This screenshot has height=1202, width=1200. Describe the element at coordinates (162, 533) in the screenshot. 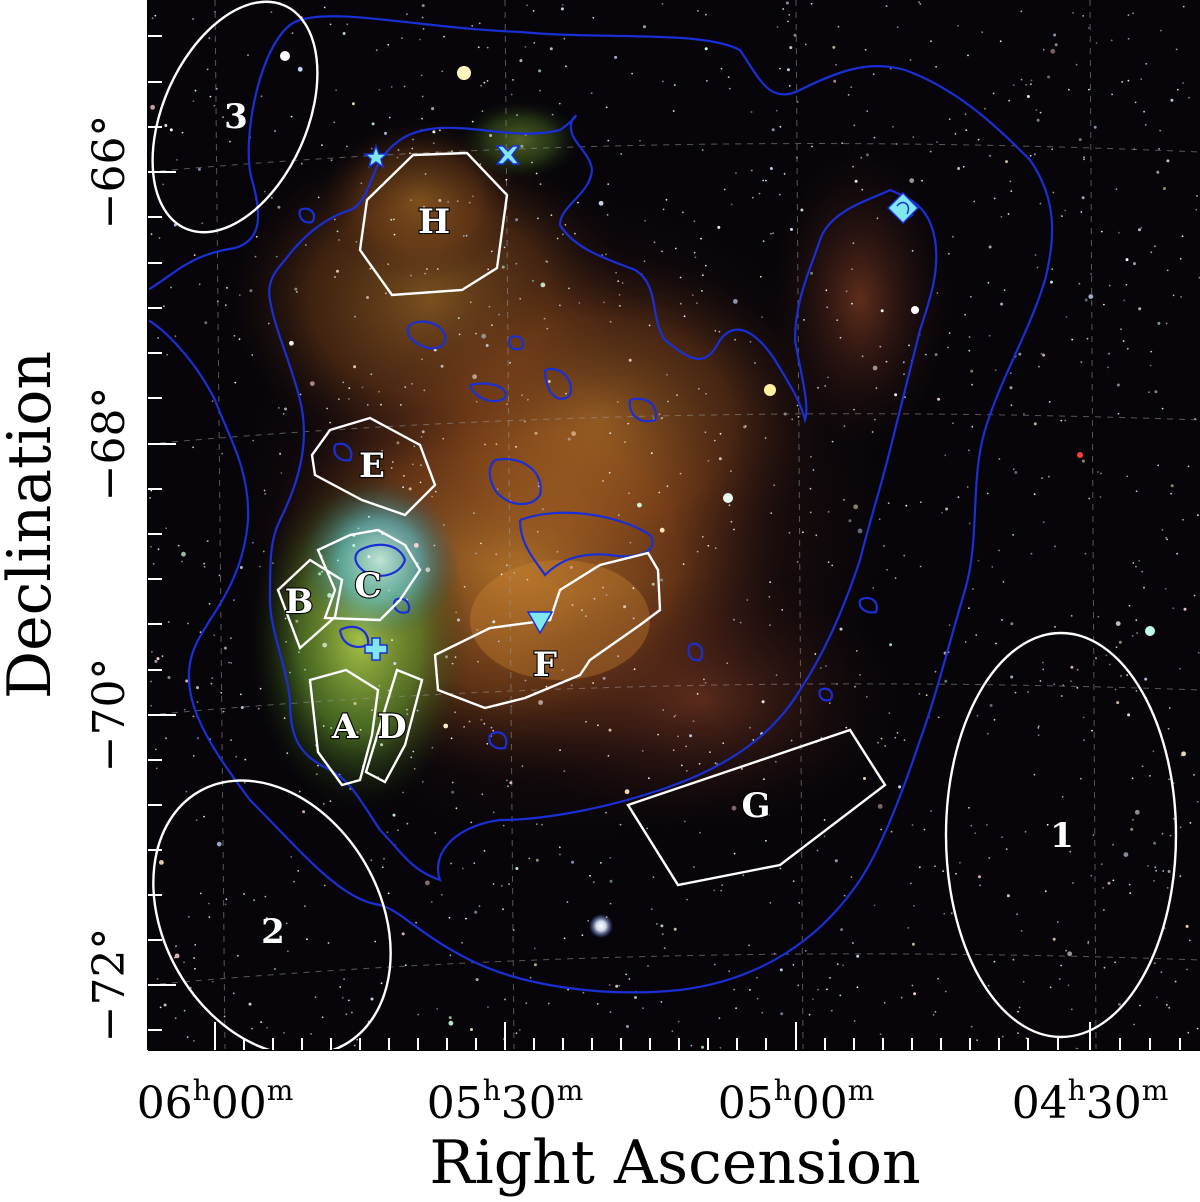

I see `y-axis-ticks` at that location.